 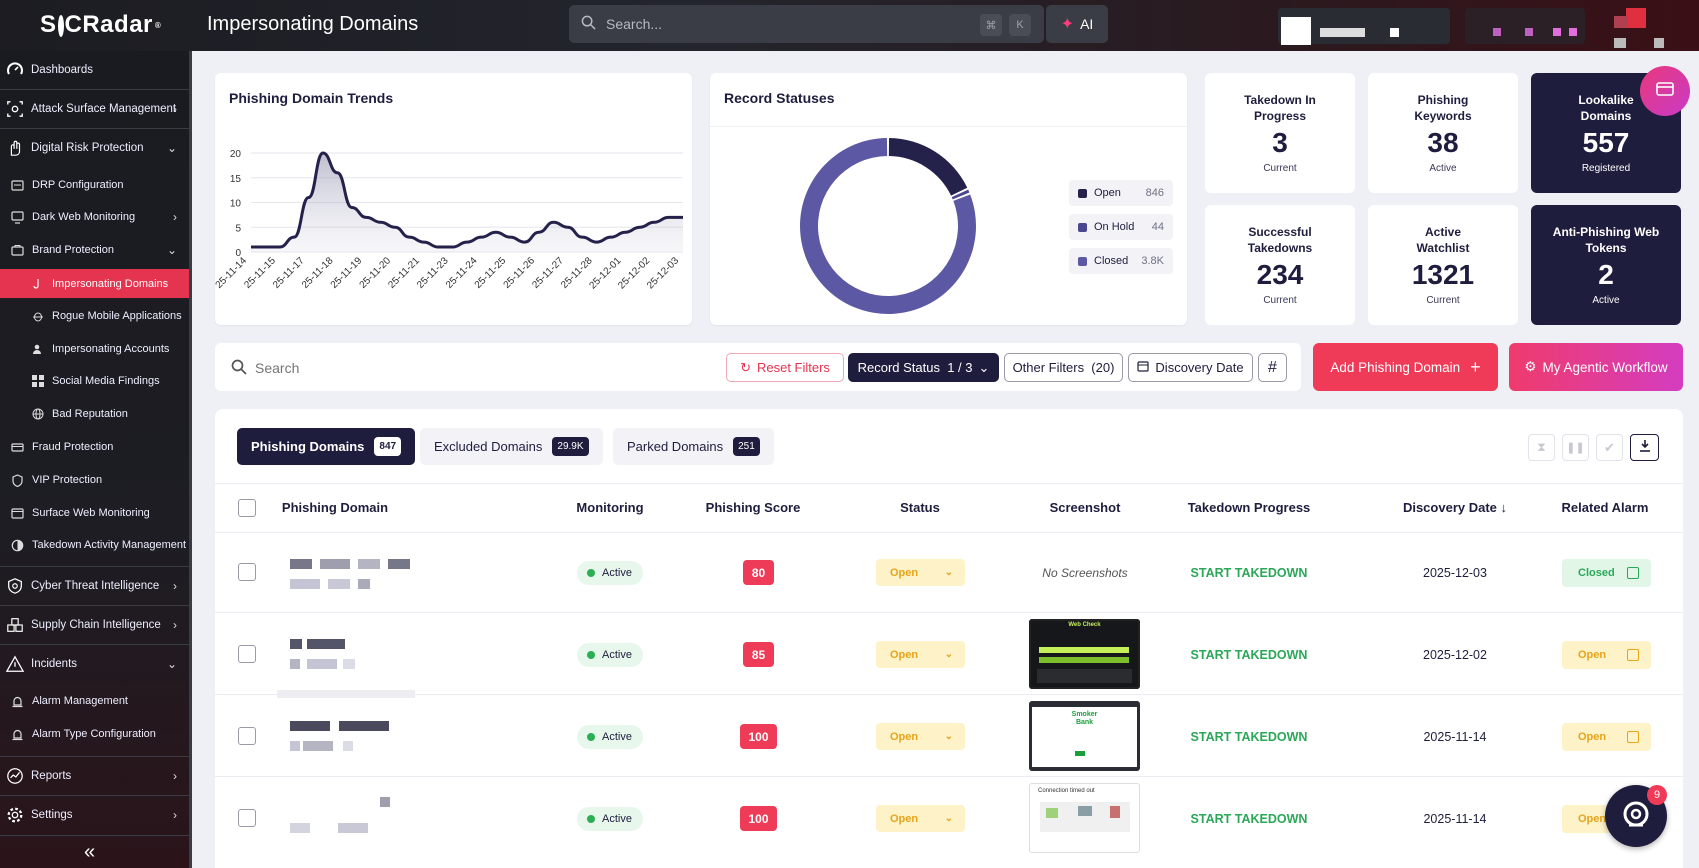 I want to click on gear-icon: ⚙, so click(x=1530, y=366).